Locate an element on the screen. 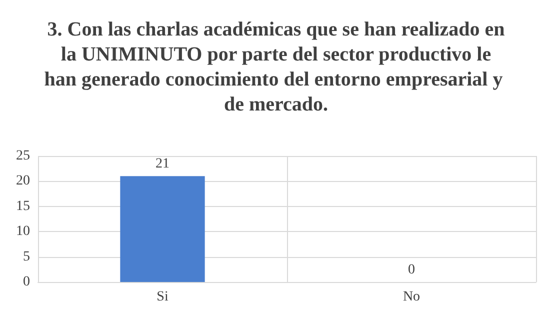 The image size is (552, 320). y-tick-label: 20 is located at coordinates (23, 181).